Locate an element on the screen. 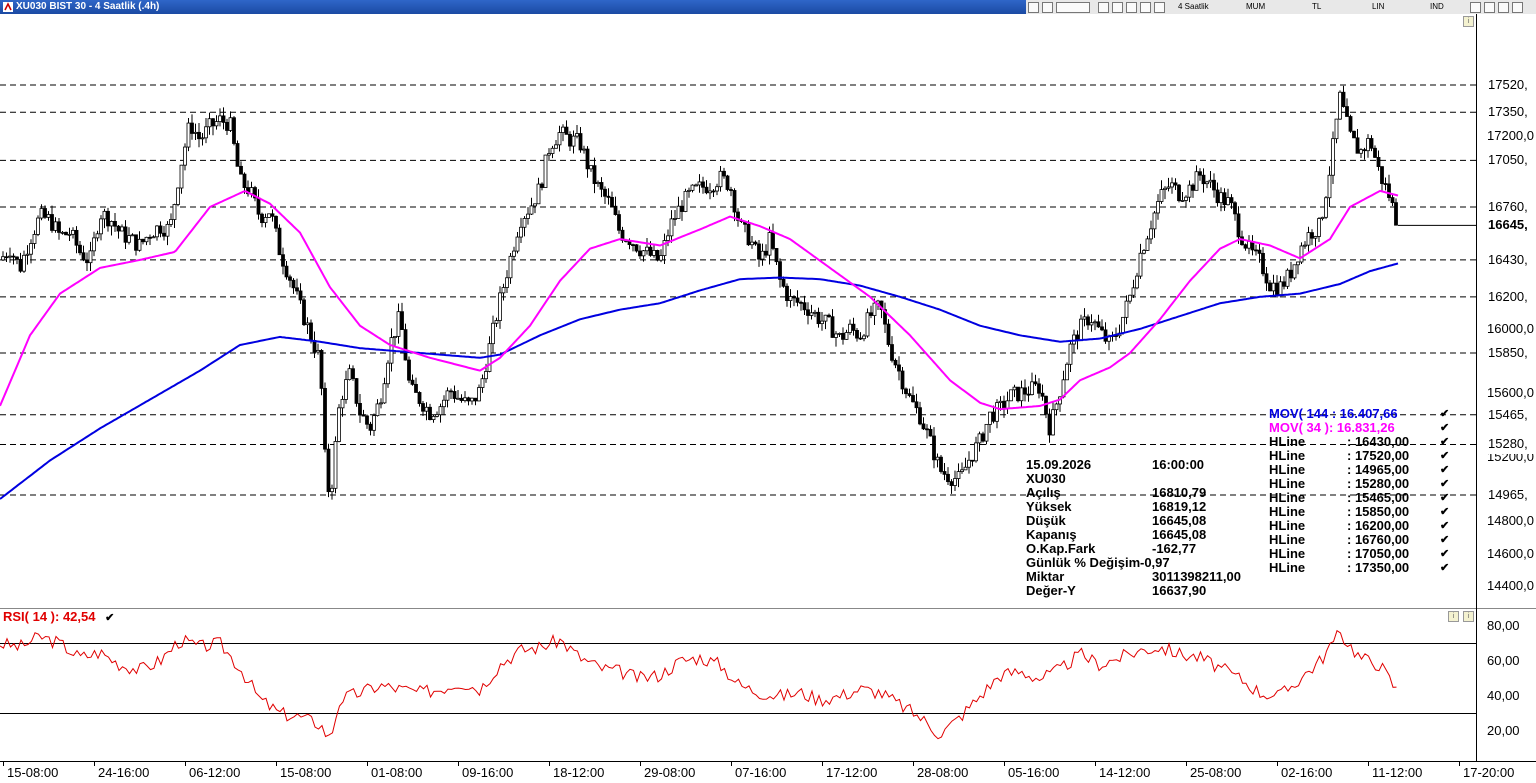  check-icon: ✔ is located at coordinates (1445, 428).